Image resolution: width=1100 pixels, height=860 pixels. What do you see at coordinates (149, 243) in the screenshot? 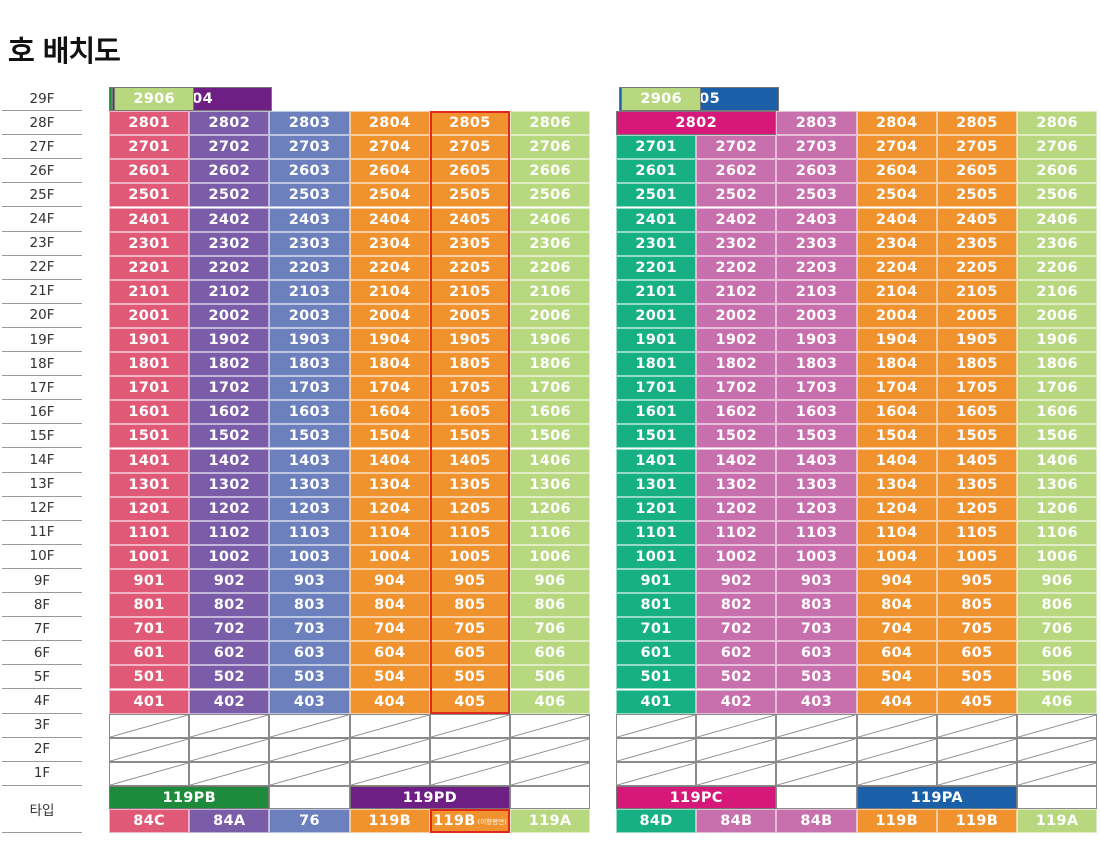
I see `unit-cell: 2301` at bounding box center [149, 243].